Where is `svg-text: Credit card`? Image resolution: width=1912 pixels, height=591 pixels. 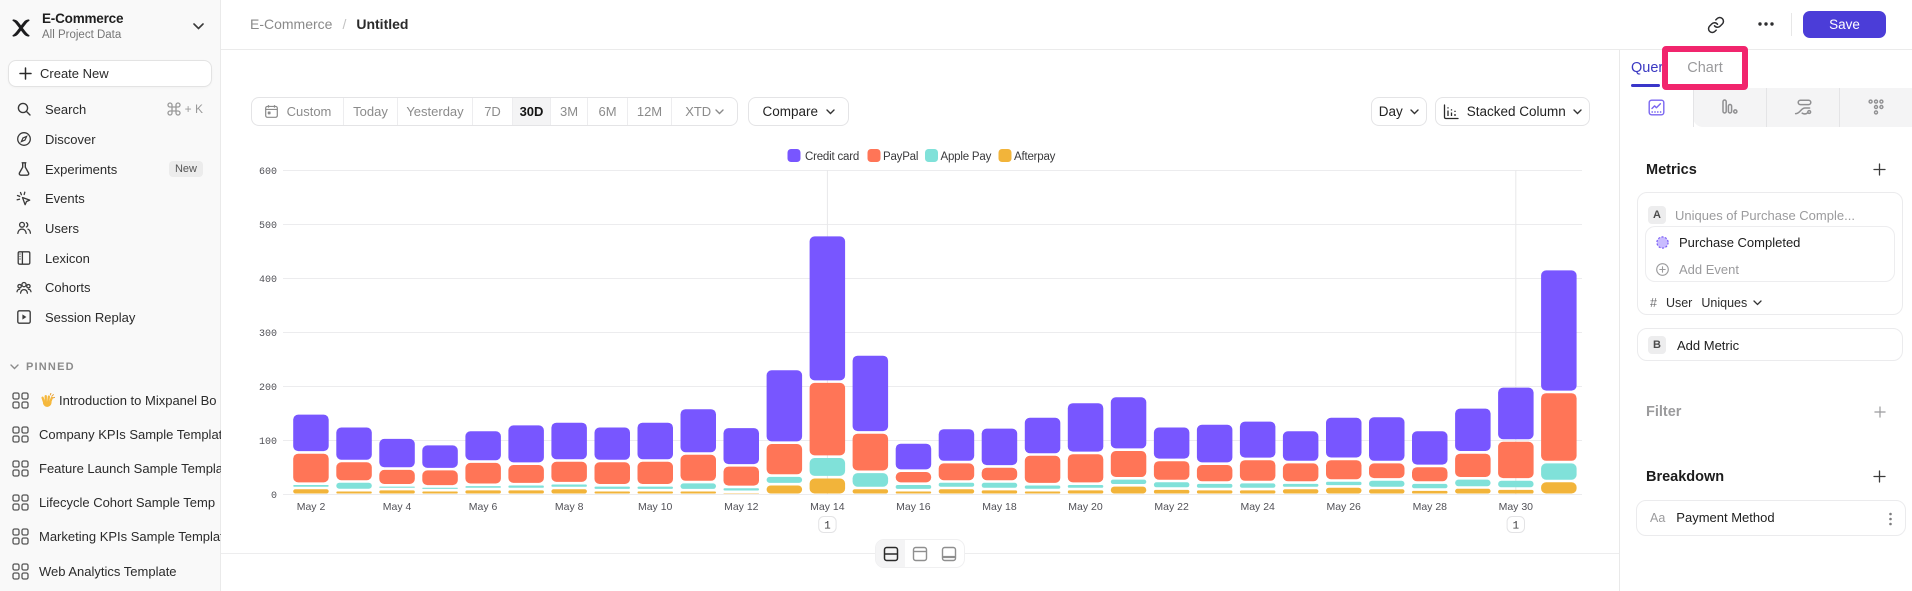 svg-text: Credit card is located at coordinates (832, 157).